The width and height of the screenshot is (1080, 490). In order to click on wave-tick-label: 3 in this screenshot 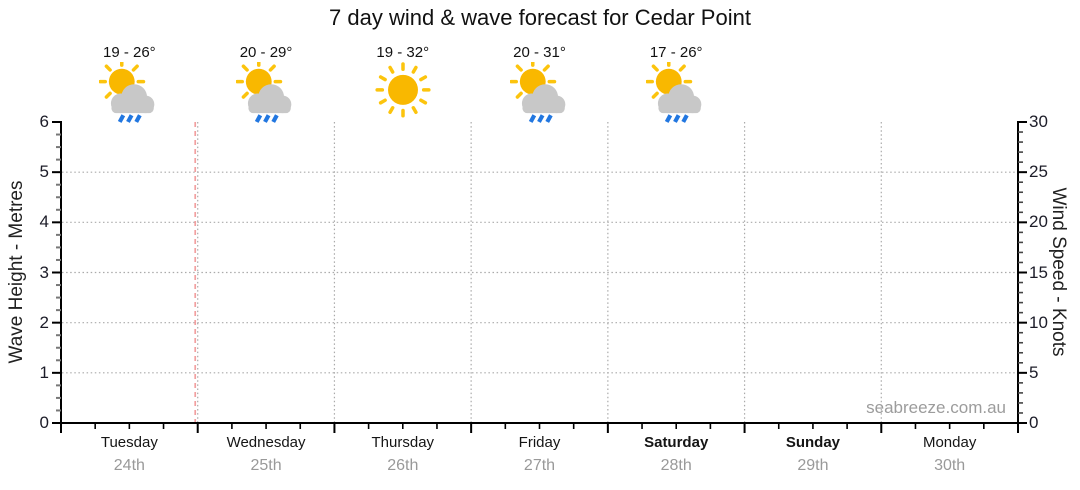, I will do `click(44, 272)`.